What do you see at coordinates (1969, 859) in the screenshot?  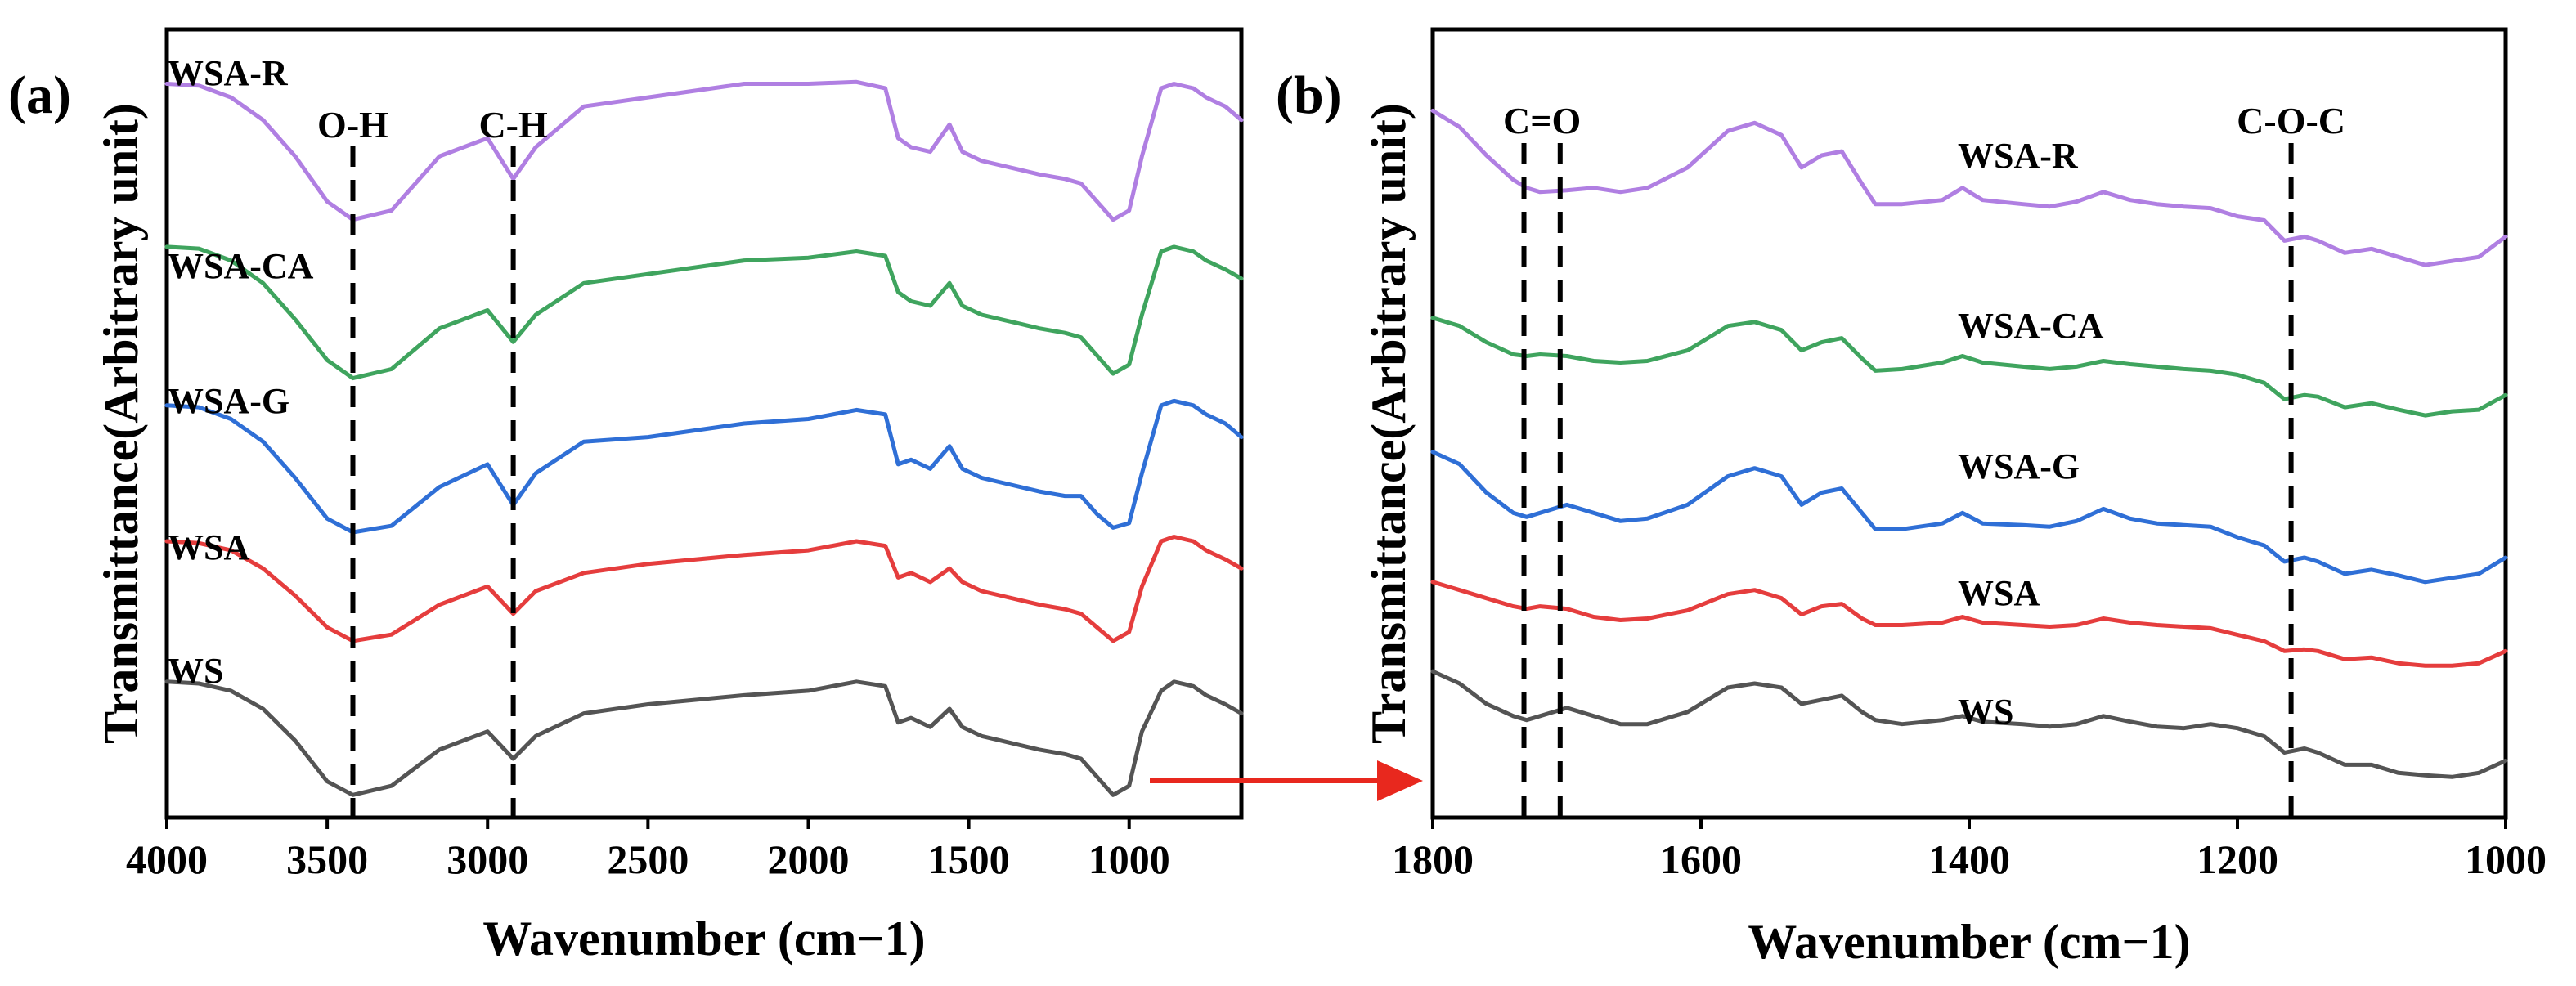 I see `xtick-label-1400: 1400` at bounding box center [1969, 859].